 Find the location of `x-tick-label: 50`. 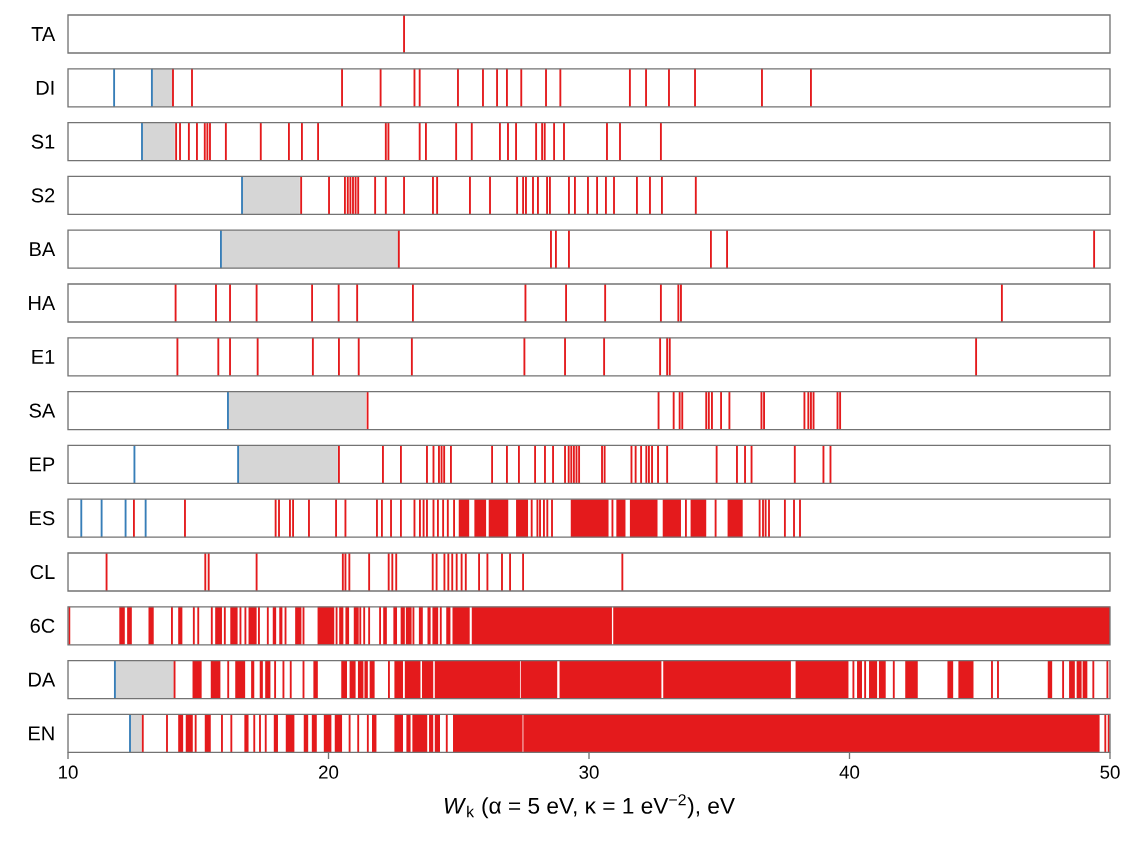

x-tick-label: 50 is located at coordinates (1110, 772).